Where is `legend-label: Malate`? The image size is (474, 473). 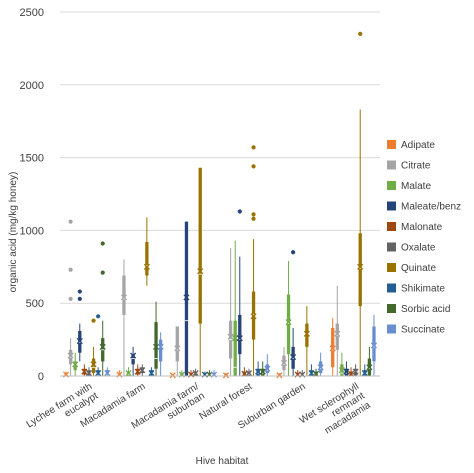
legend-label: Malate is located at coordinates (416, 186).